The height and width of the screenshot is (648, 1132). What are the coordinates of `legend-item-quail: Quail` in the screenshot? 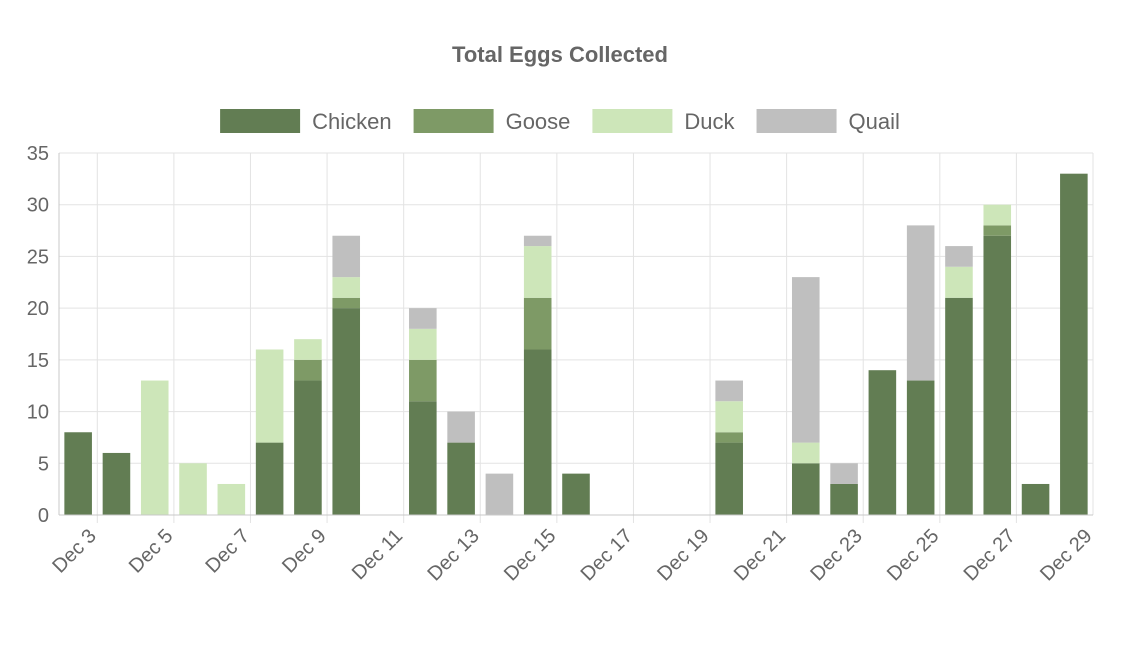 It's located at (828, 121).